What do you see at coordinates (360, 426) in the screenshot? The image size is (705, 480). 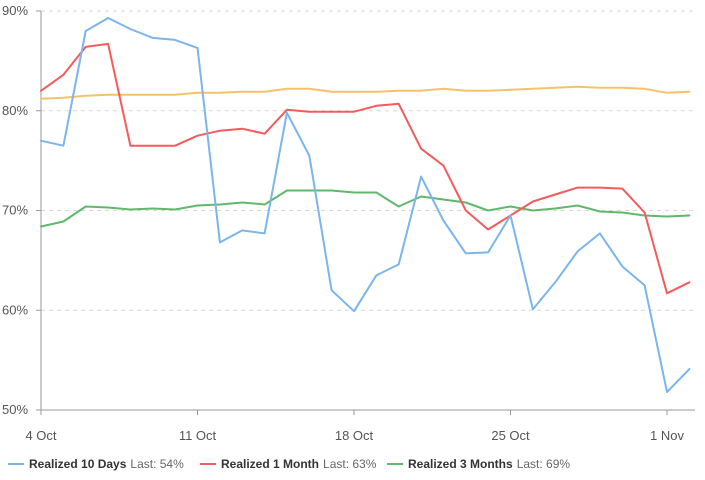 I see `x-axis: 4 Oct 11 Oct 18 Oct 25 Oct 1 Nov` at bounding box center [360, 426].